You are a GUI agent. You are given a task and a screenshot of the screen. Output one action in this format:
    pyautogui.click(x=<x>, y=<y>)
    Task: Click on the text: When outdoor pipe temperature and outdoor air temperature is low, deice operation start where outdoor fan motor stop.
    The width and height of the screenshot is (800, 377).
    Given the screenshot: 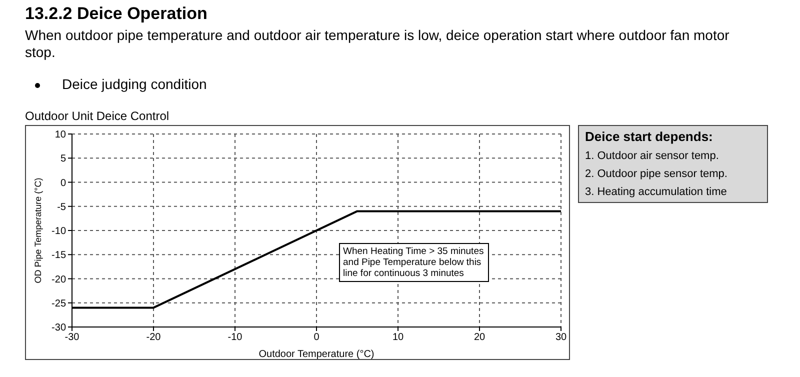 What is the action you would take?
    pyautogui.click(x=377, y=44)
    